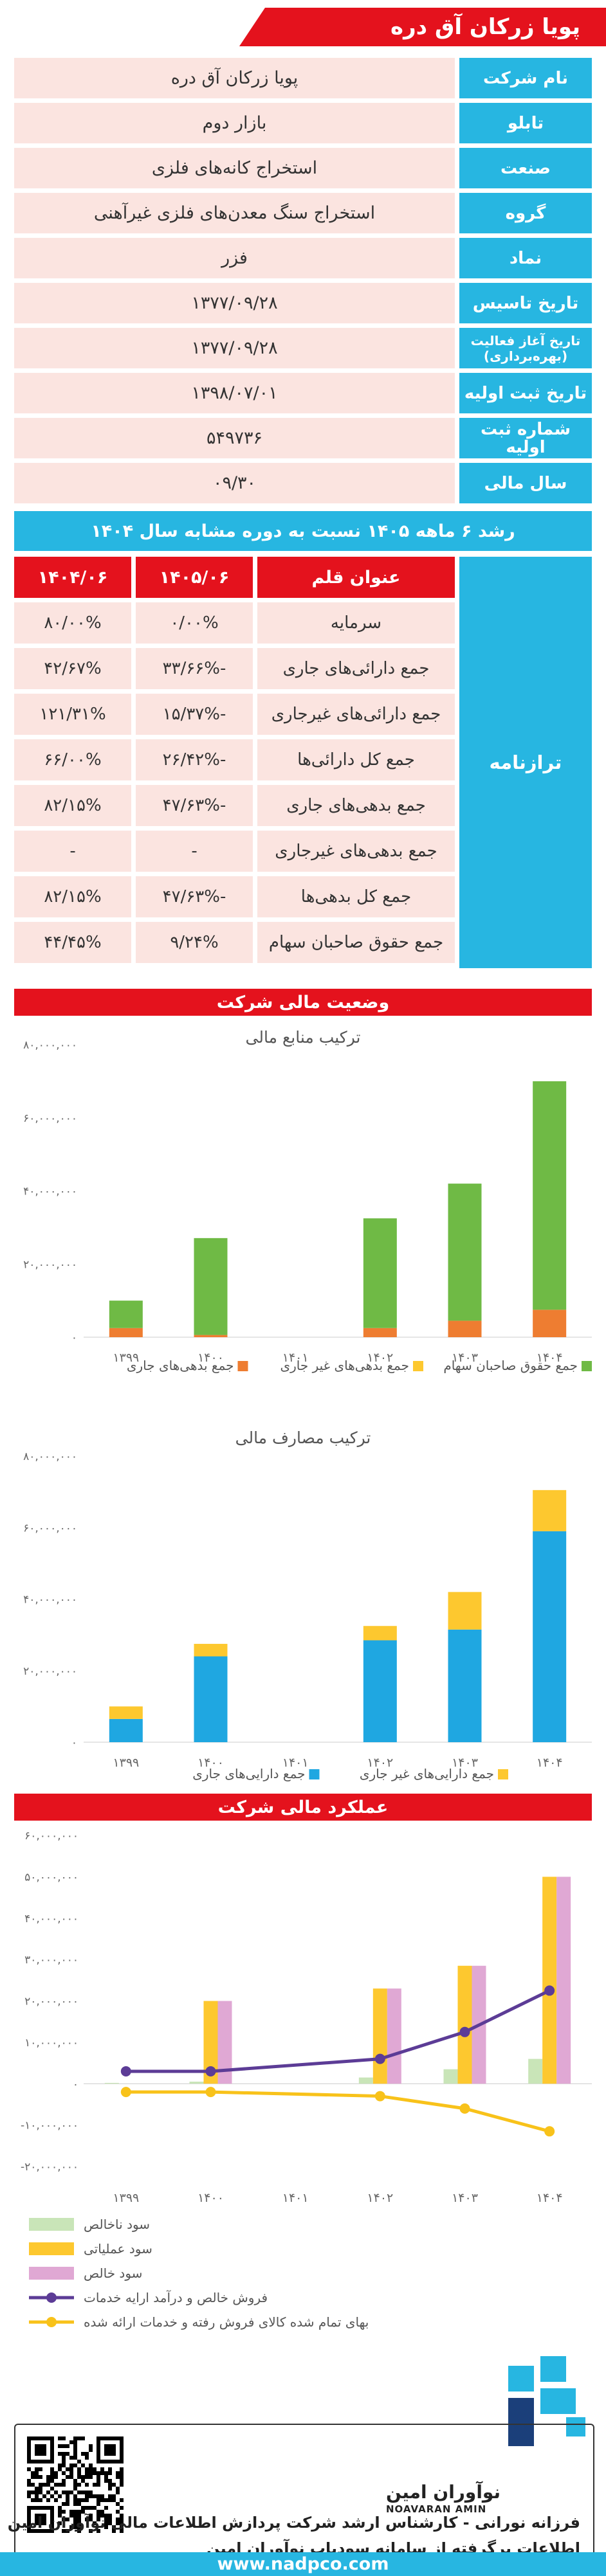 This screenshot has height=2576, width=606. What do you see at coordinates (234, 942) in the screenshot?
I see `balance-row: جمع حقوق صاحبان سهام ۹/۲۴% ۴۴/۴۵%` at bounding box center [234, 942].